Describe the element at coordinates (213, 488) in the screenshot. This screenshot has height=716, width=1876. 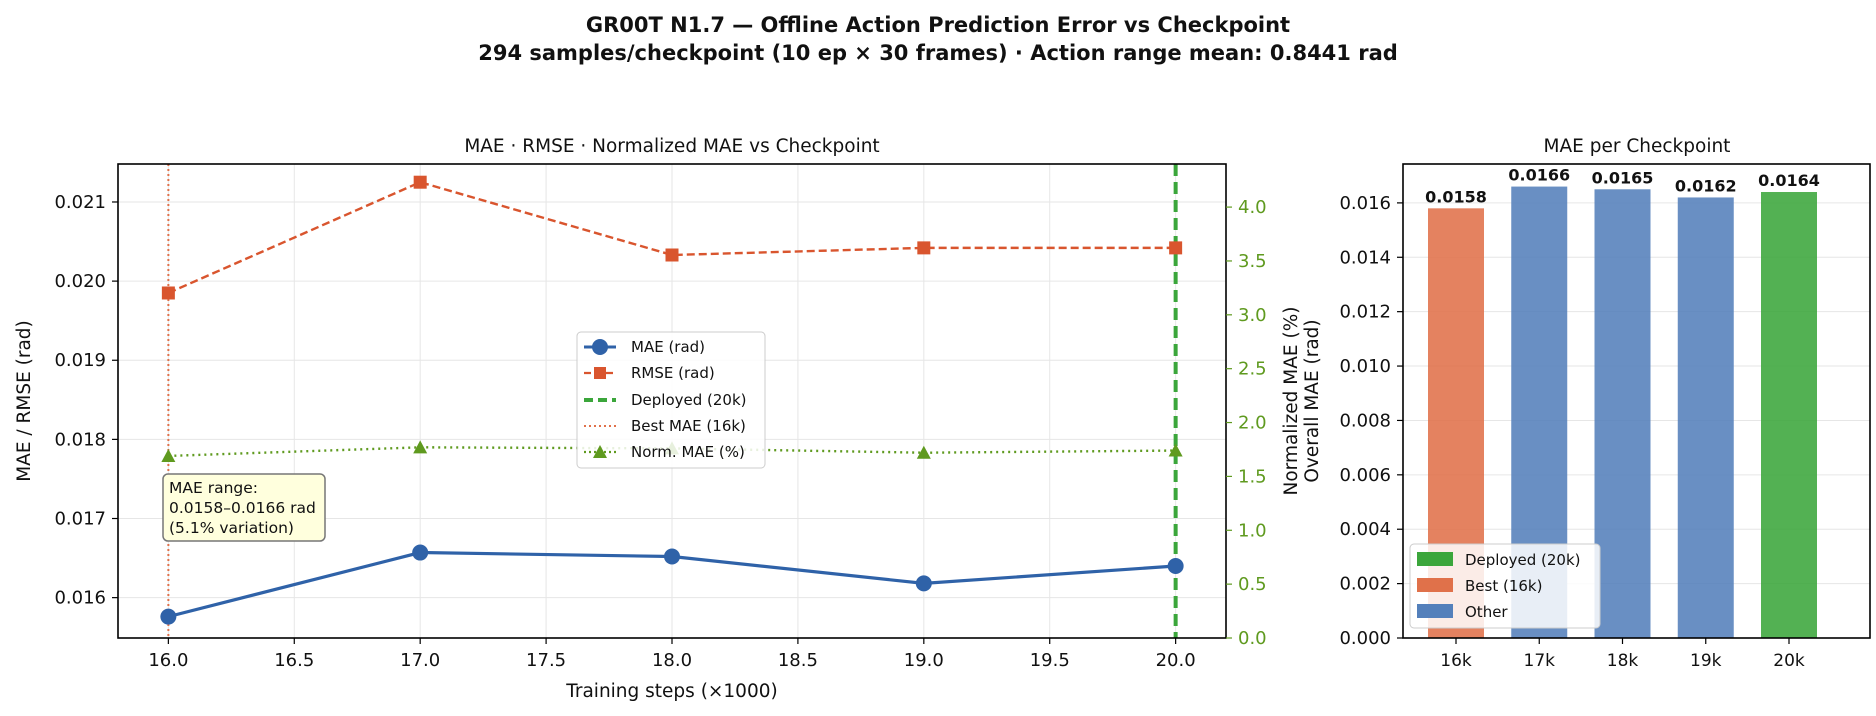
I see `annotation-line1: MAE range:` at that location.